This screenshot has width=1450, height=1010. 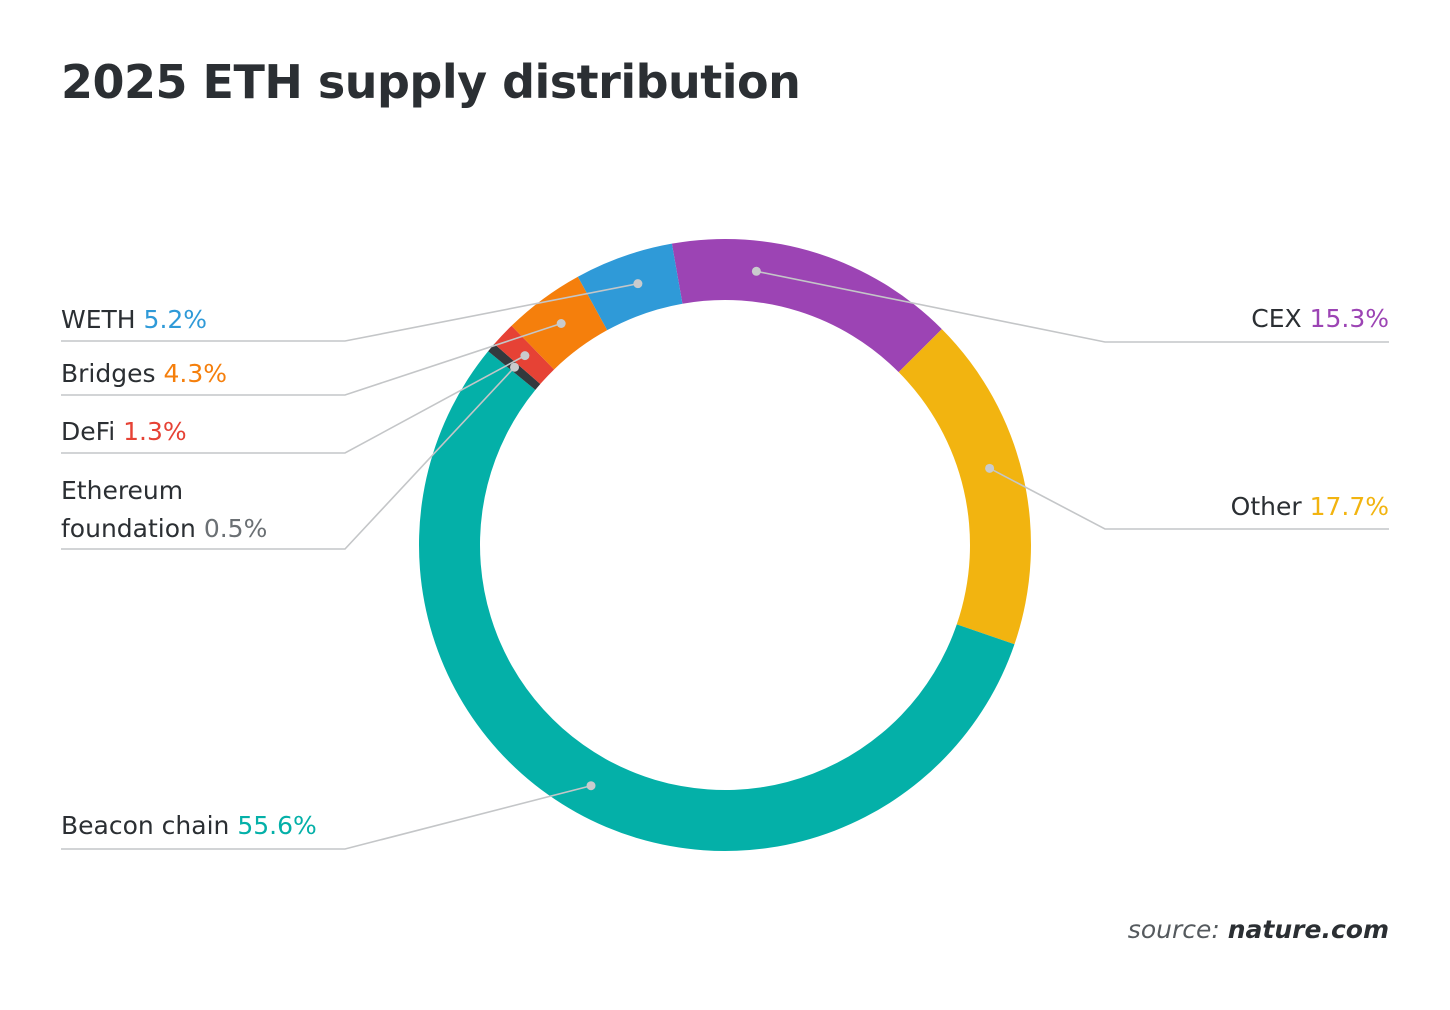 What do you see at coordinates (155, 431) in the screenshot?
I see `label-value: 1.3%` at bounding box center [155, 431].